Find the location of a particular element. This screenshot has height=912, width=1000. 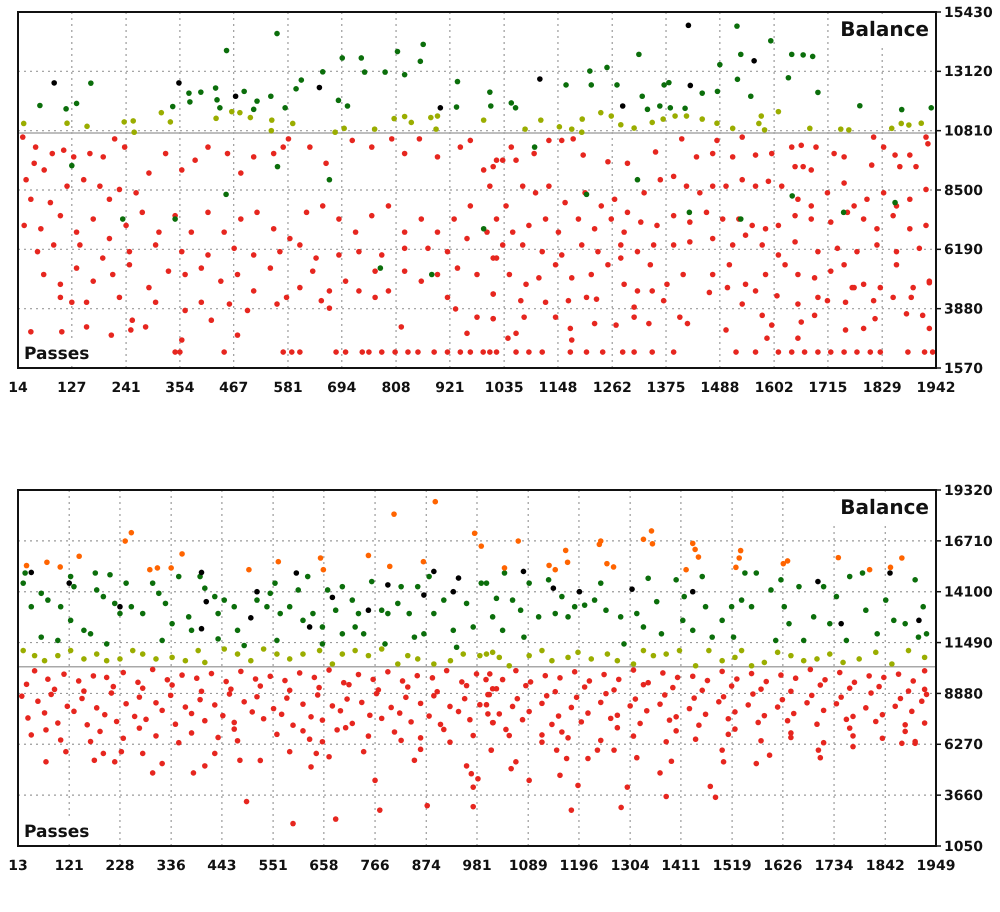

y-tick-label: 1050 is located at coordinates (964, 846).